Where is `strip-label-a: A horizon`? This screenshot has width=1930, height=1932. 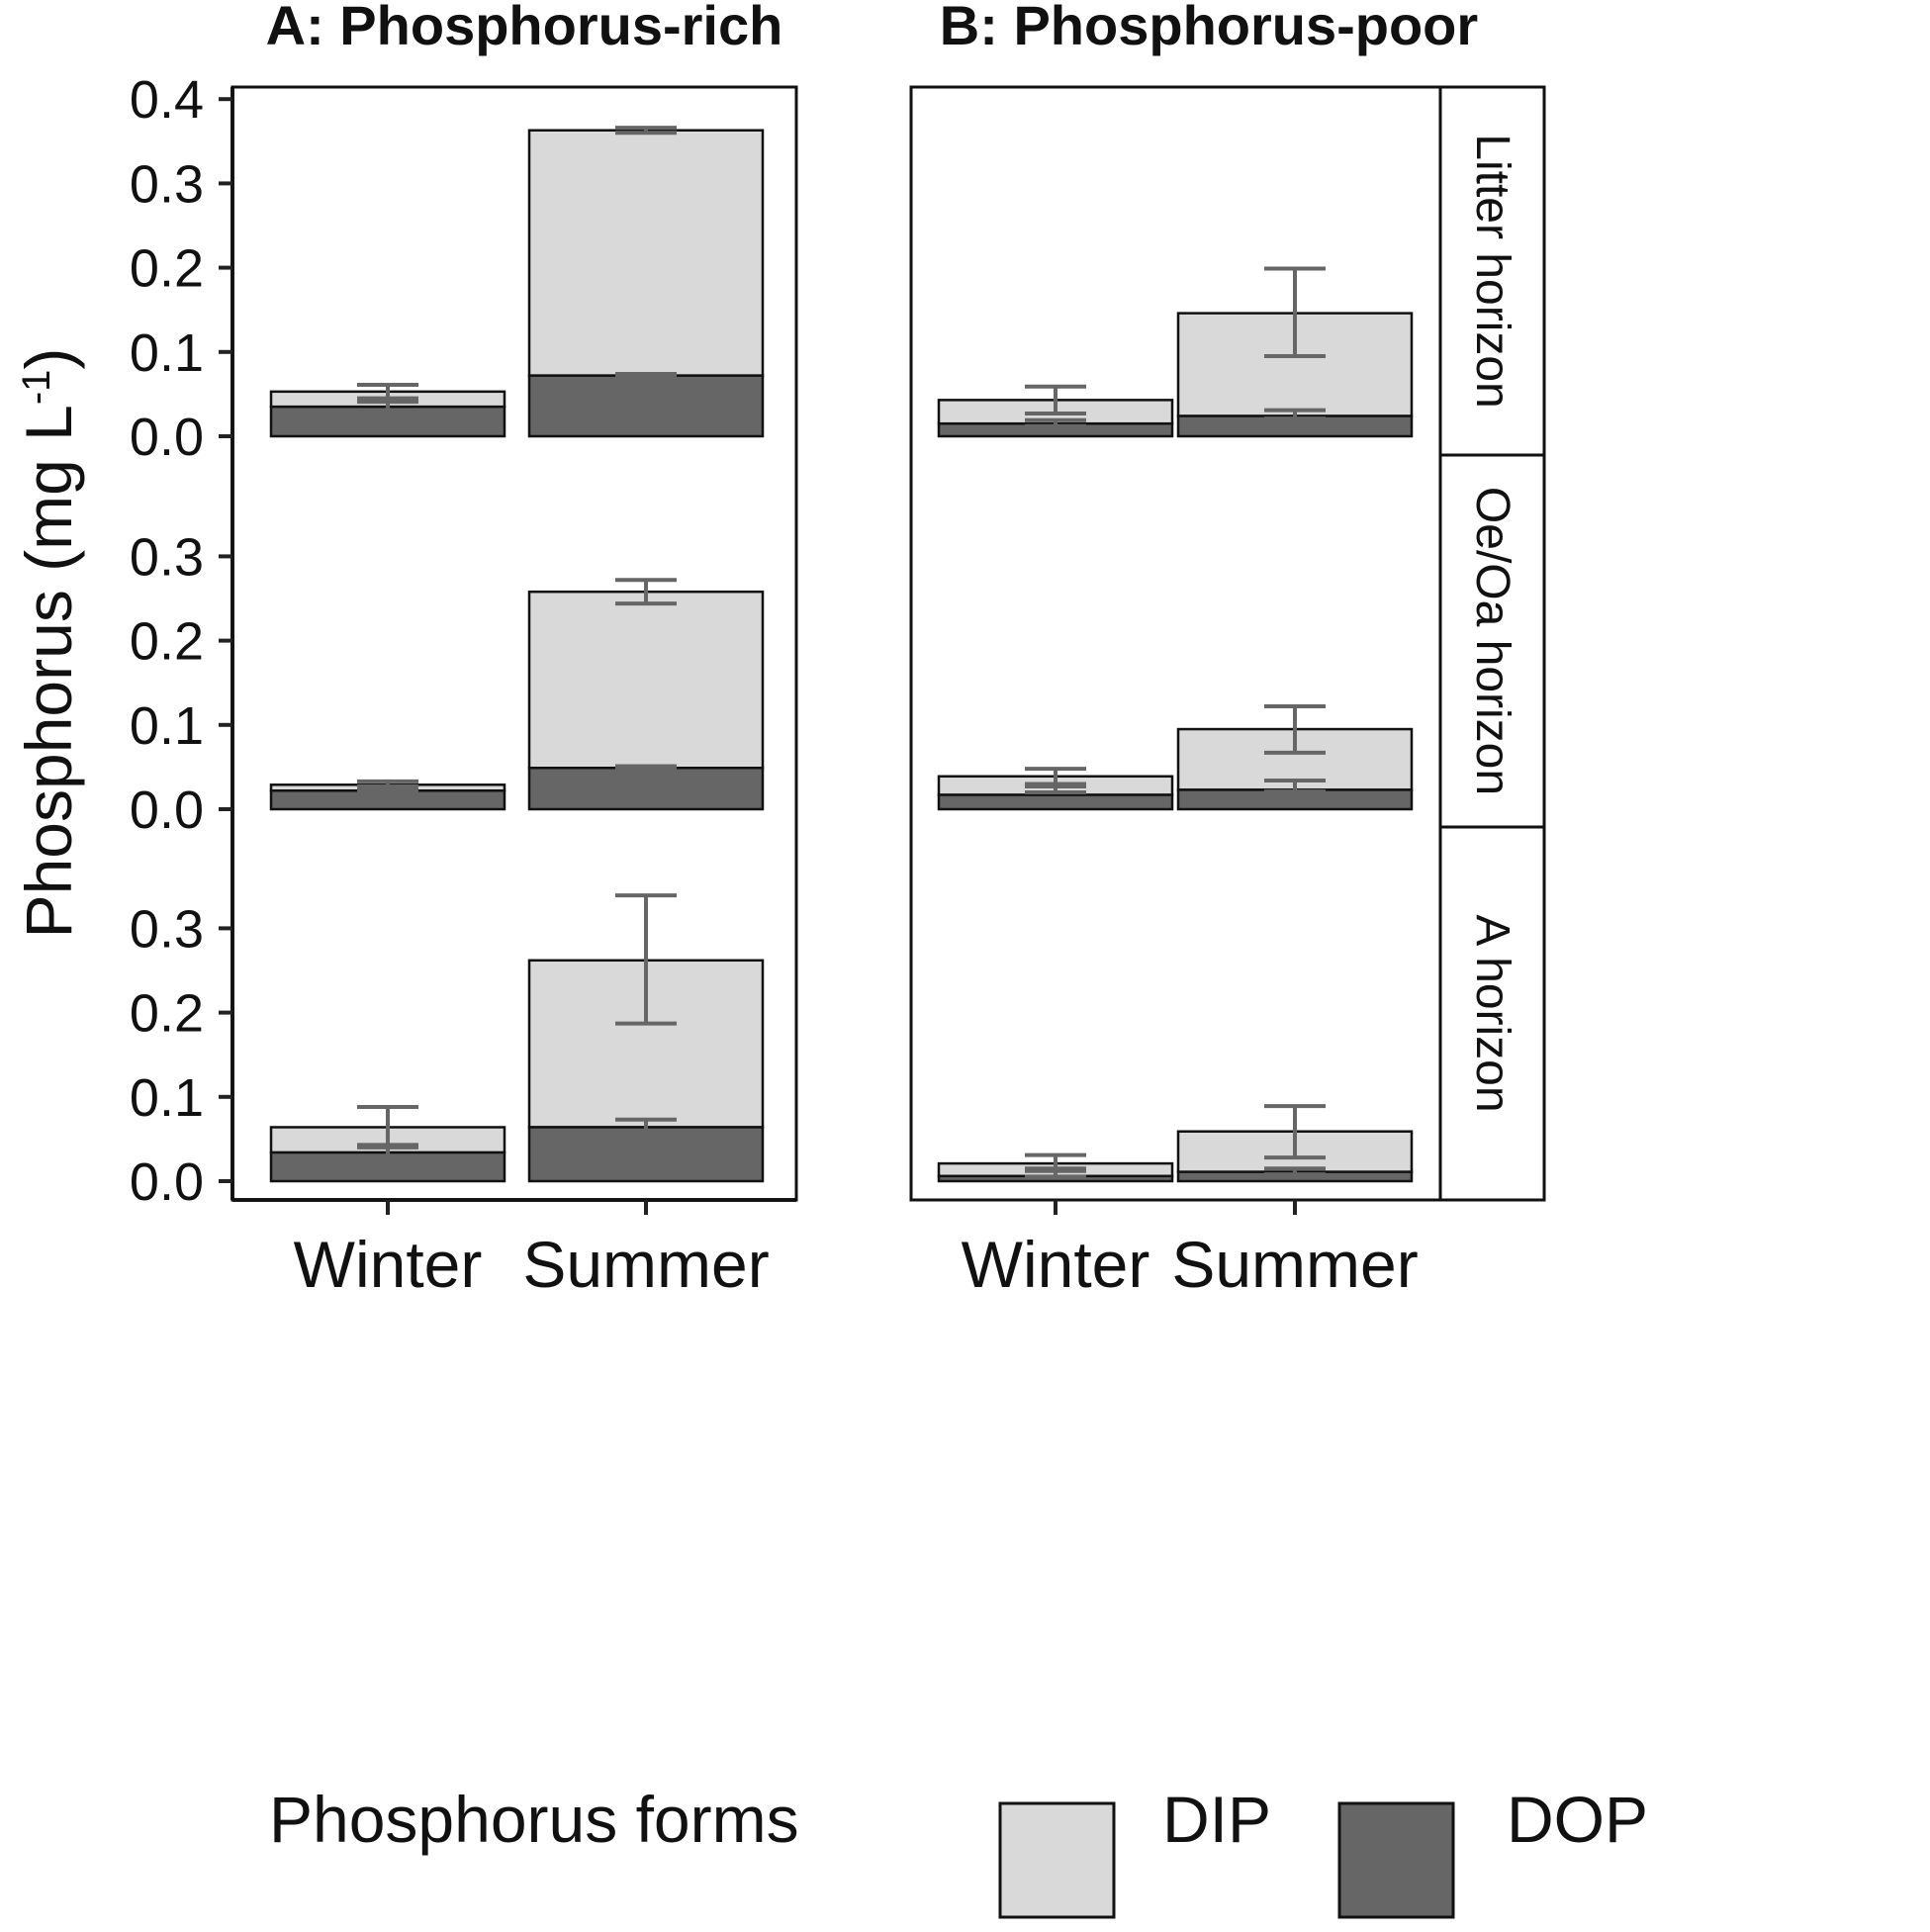 strip-label-a: A horizon is located at coordinates (1492, 1013).